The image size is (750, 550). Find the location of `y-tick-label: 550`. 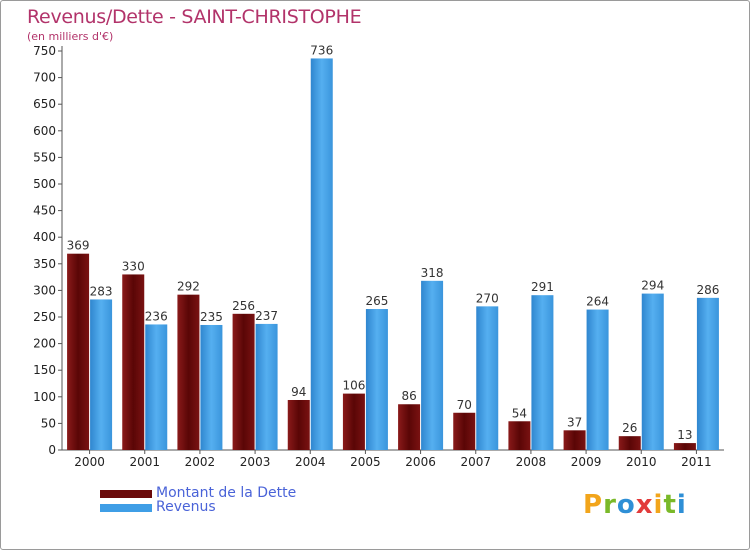

y-tick-label: 550 is located at coordinates (44, 157).